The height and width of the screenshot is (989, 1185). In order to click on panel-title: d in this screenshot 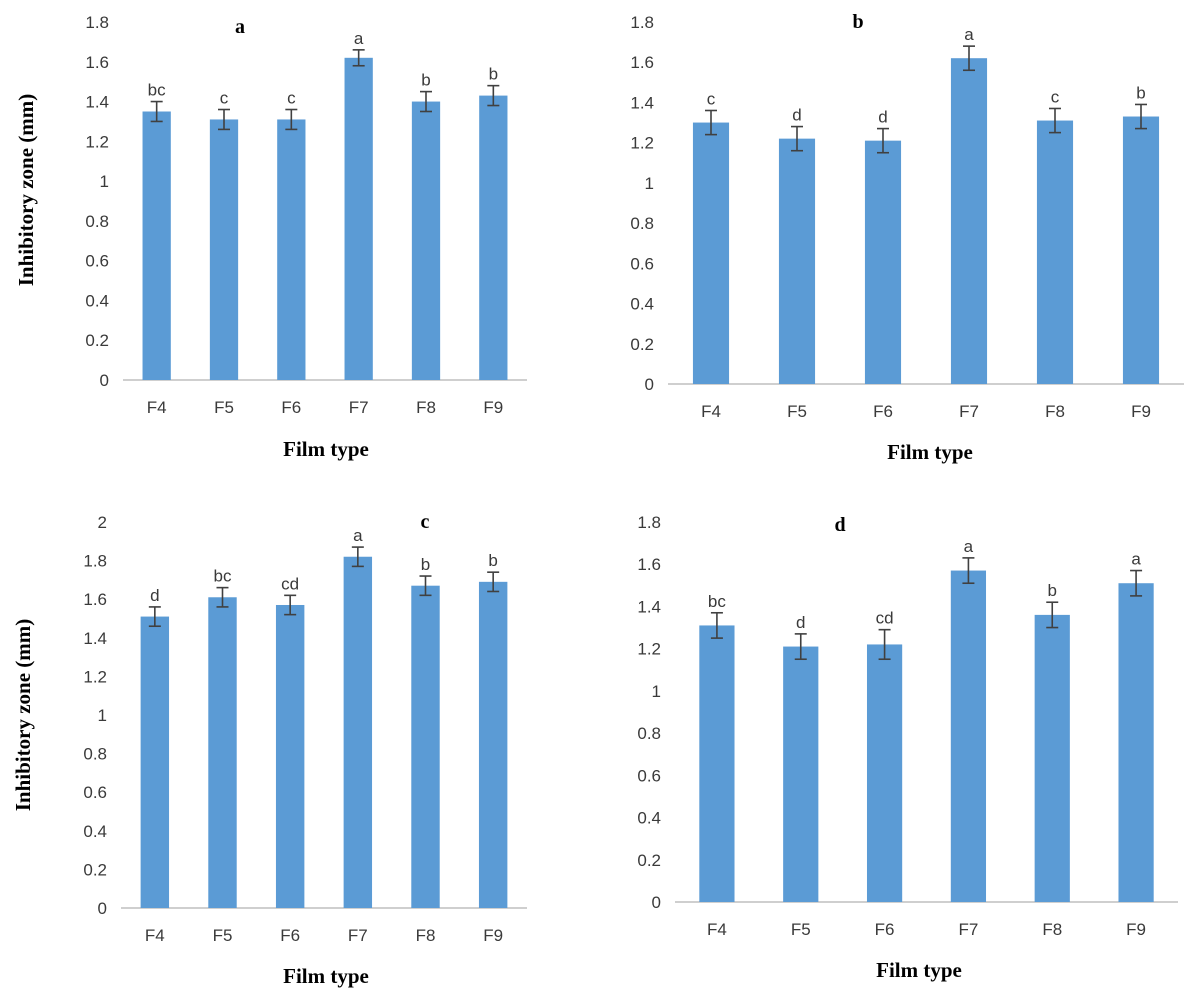, I will do `click(839, 525)`.